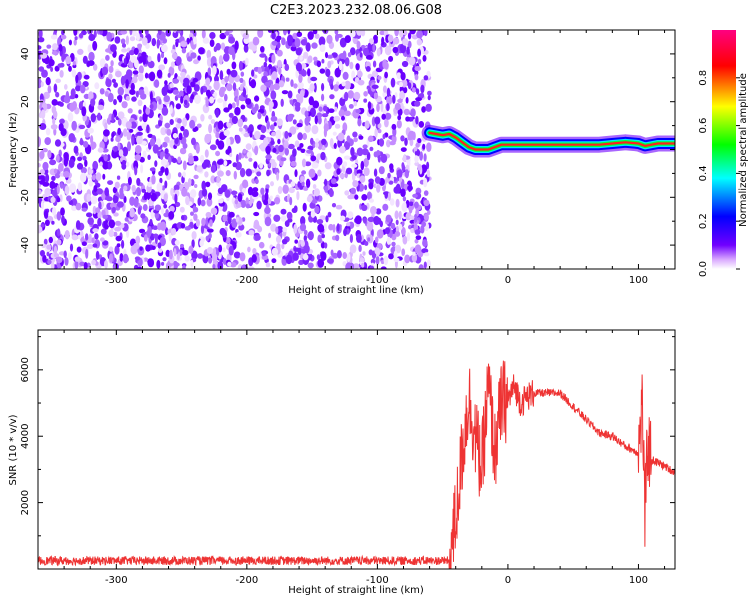 The width and height of the screenshot is (750, 600). What do you see at coordinates (25, 101) in the screenshot?
I see `y-tick-label: 20` at bounding box center [25, 101].